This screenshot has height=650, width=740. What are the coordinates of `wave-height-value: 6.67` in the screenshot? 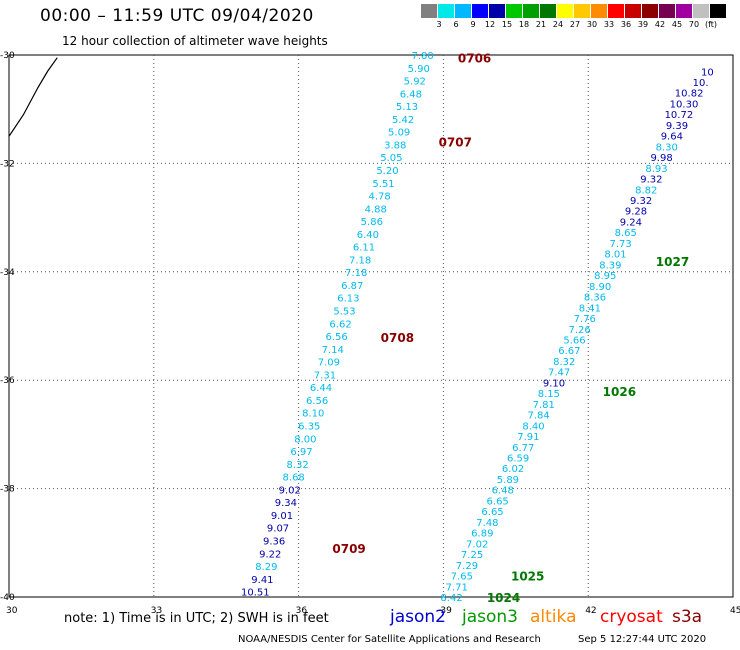 It's located at (569, 351).